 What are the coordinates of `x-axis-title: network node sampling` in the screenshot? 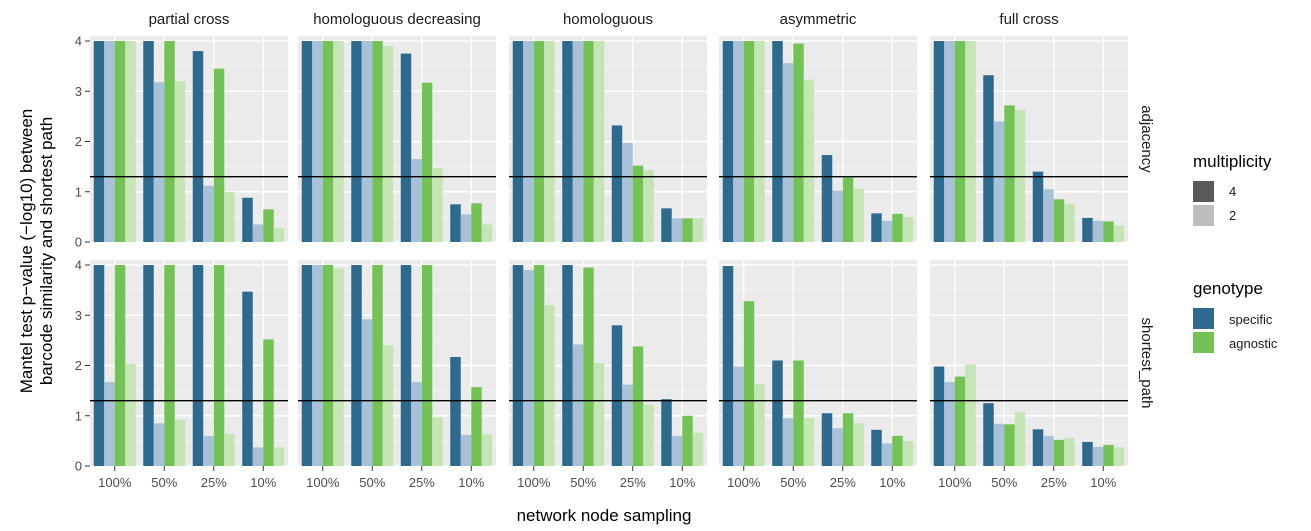 It's located at (604, 515).